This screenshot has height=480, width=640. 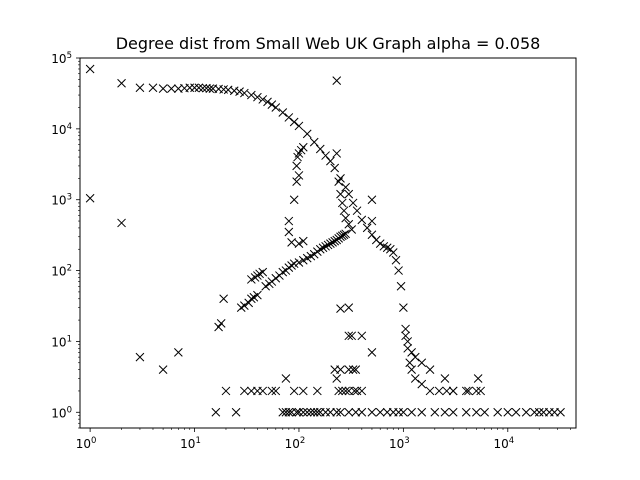 What do you see at coordinates (295, 443) in the screenshot?
I see `x-tick-label: 102` at bounding box center [295, 443].